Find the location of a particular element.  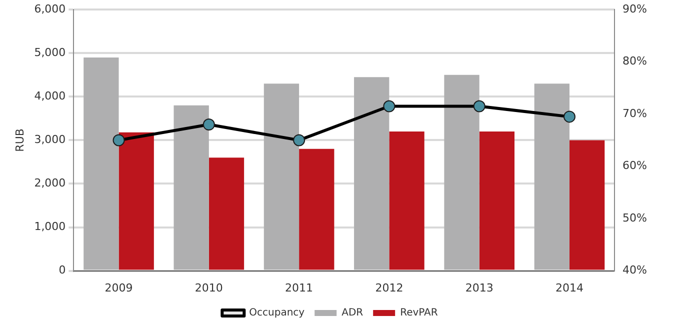

y-tick-label: 6,000 is located at coordinates (50, 9).